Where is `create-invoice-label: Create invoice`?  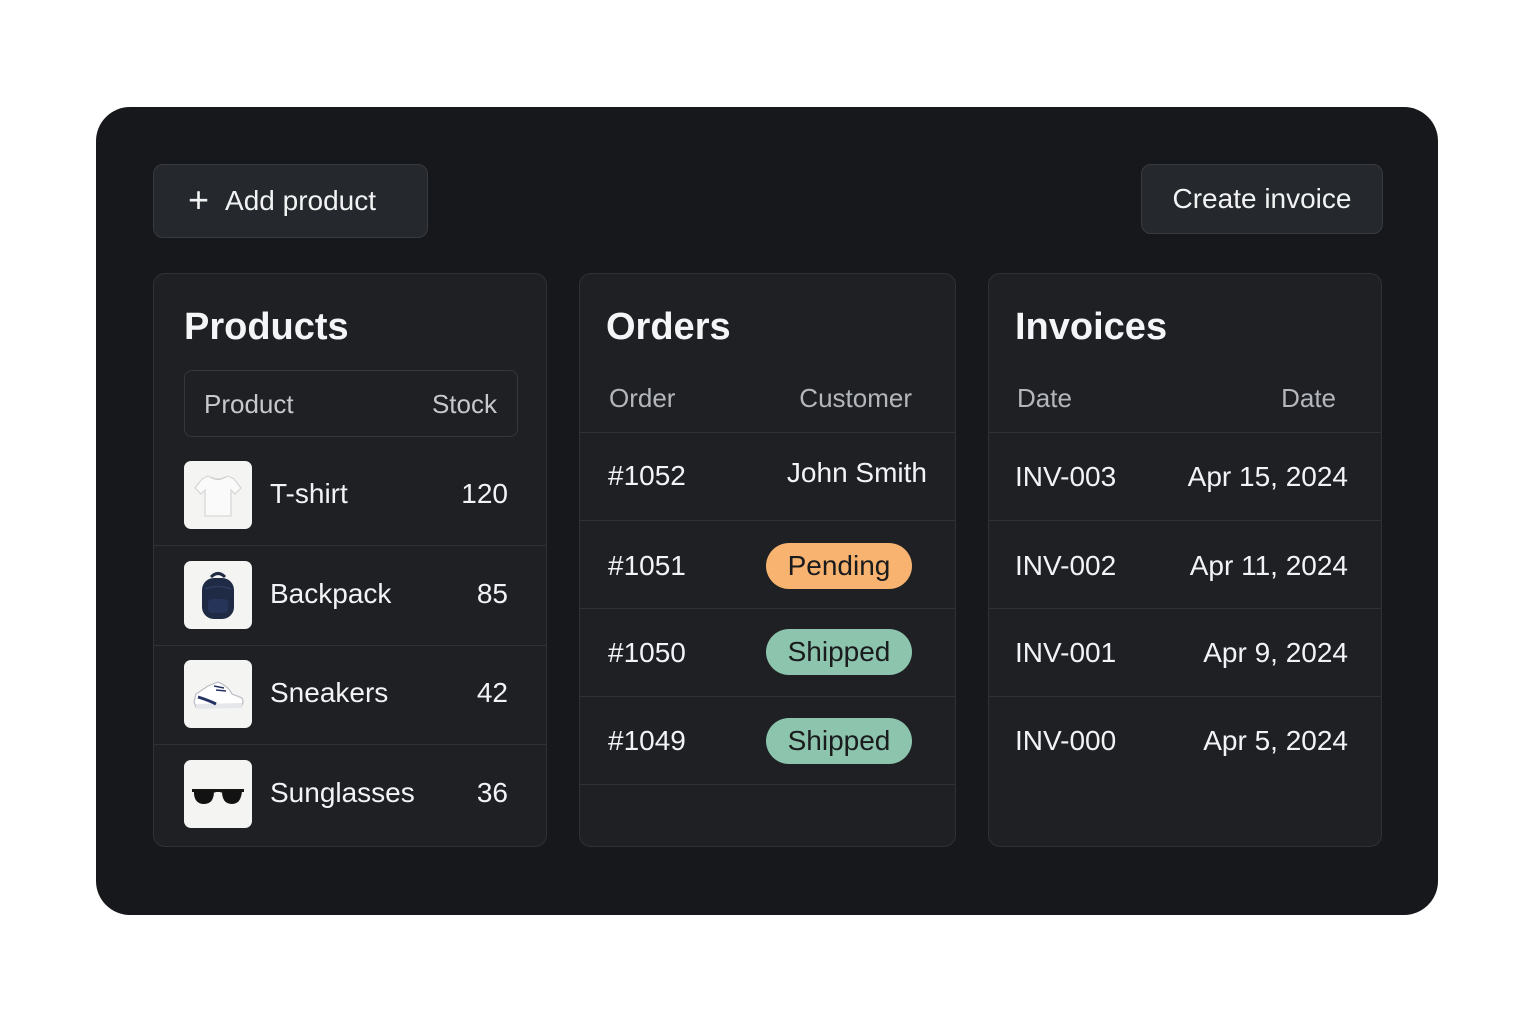
create-invoice-label: Create invoice is located at coordinates (1262, 198).